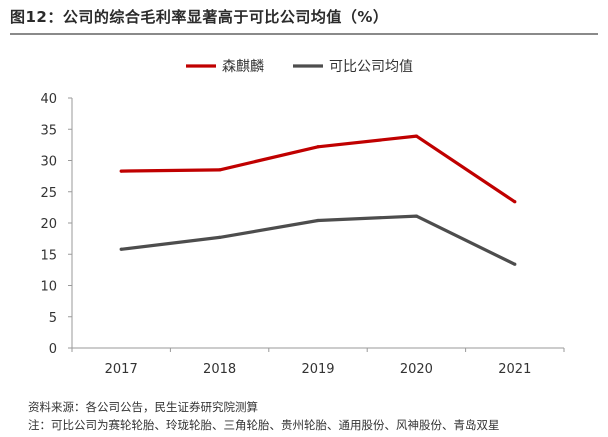 This screenshot has width=608, height=437. I want to click on y-tick-label: 35, so click(48, 130).